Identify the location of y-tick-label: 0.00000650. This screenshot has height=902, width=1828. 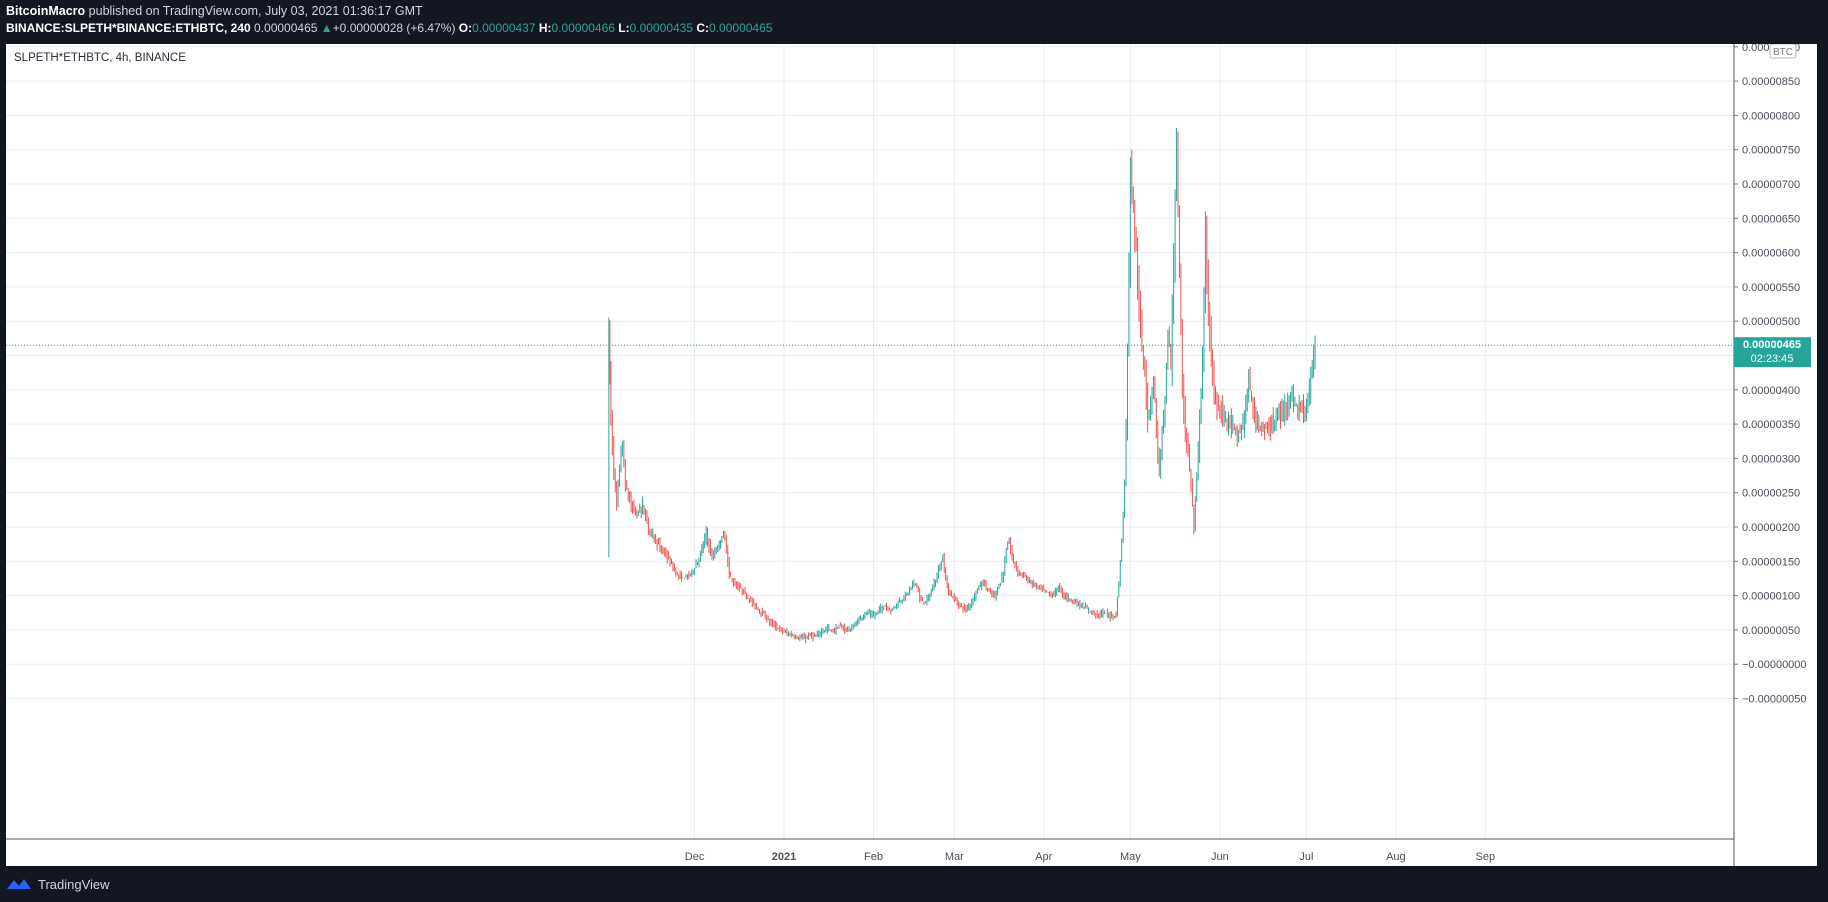
(1771, 219).